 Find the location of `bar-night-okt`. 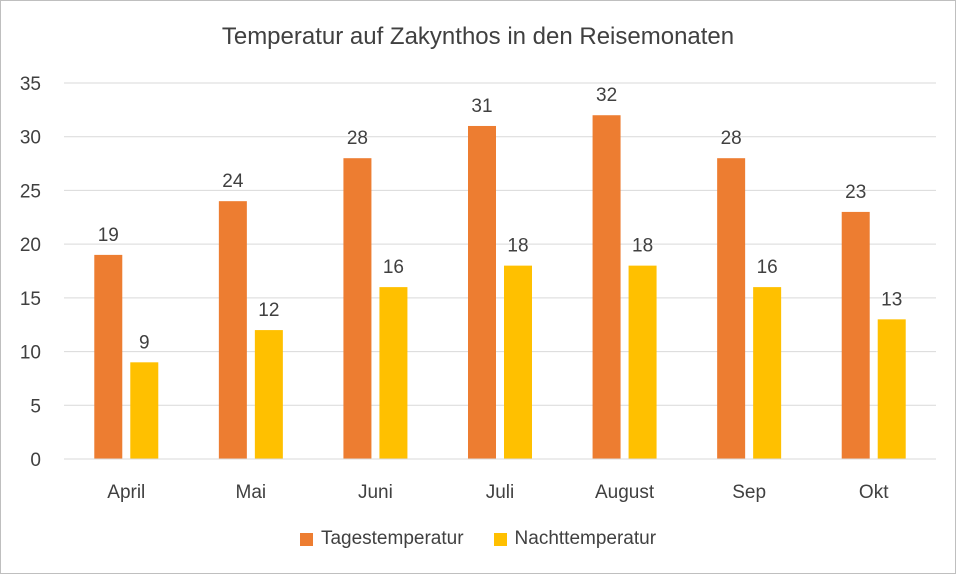

bar-night-okt is located at coordinates (891, 389).